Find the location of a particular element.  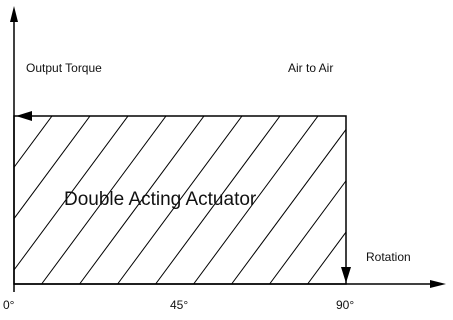

tick-label-90: 90° is located at coordinates (345, 305).